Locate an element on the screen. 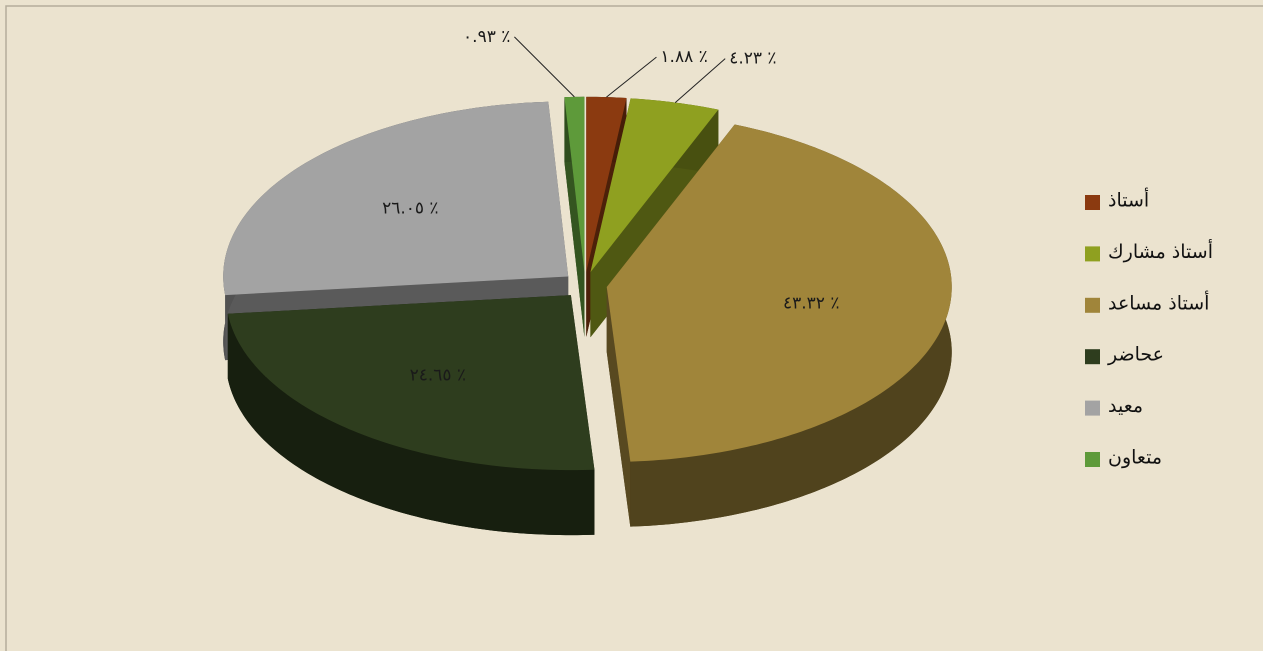 The width and height of the screenshot is (1263, 651). slice-side is located at coordinates (411, 424).